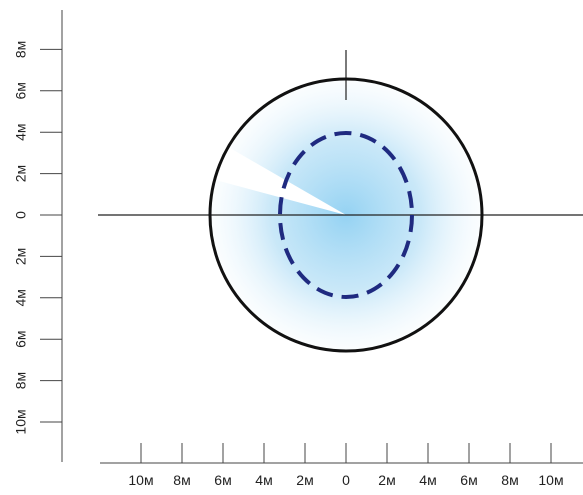  What do you see at coordinates (37, 238) in the screenshot?
I see `y-axis-ticks: 8м 6м 4м 2м 0 2м 4м 6м 8м 10м` at bounding box center [37, 238].